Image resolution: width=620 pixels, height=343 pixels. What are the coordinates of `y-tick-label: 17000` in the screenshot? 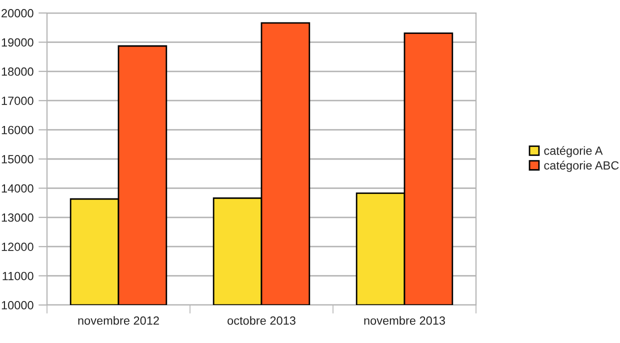 It's located at (18, 100).